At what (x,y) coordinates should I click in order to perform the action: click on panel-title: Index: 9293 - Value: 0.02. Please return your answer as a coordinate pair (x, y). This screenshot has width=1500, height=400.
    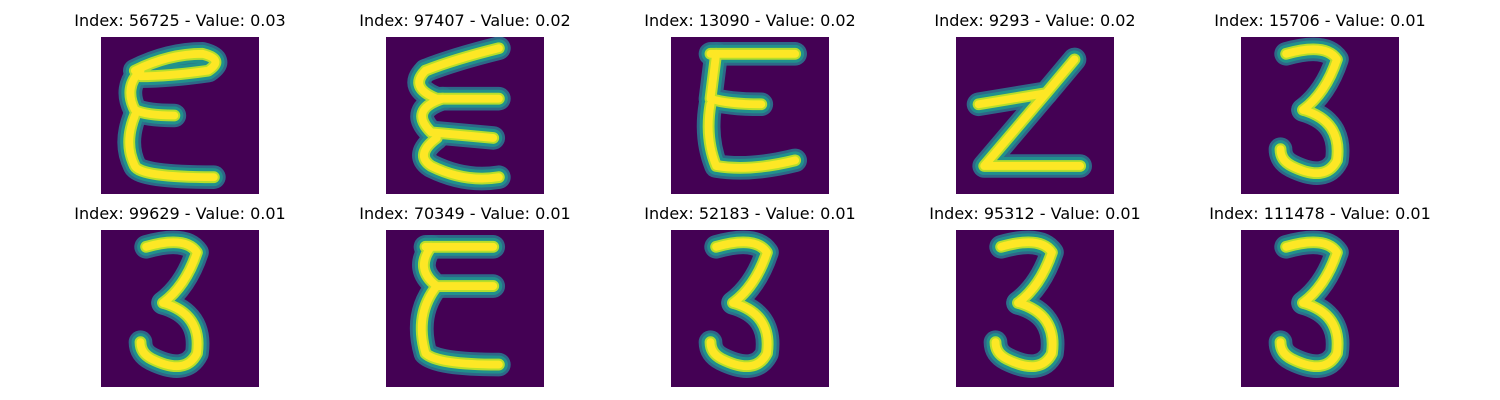
    Looking at the image, I should click on (1035, 20).